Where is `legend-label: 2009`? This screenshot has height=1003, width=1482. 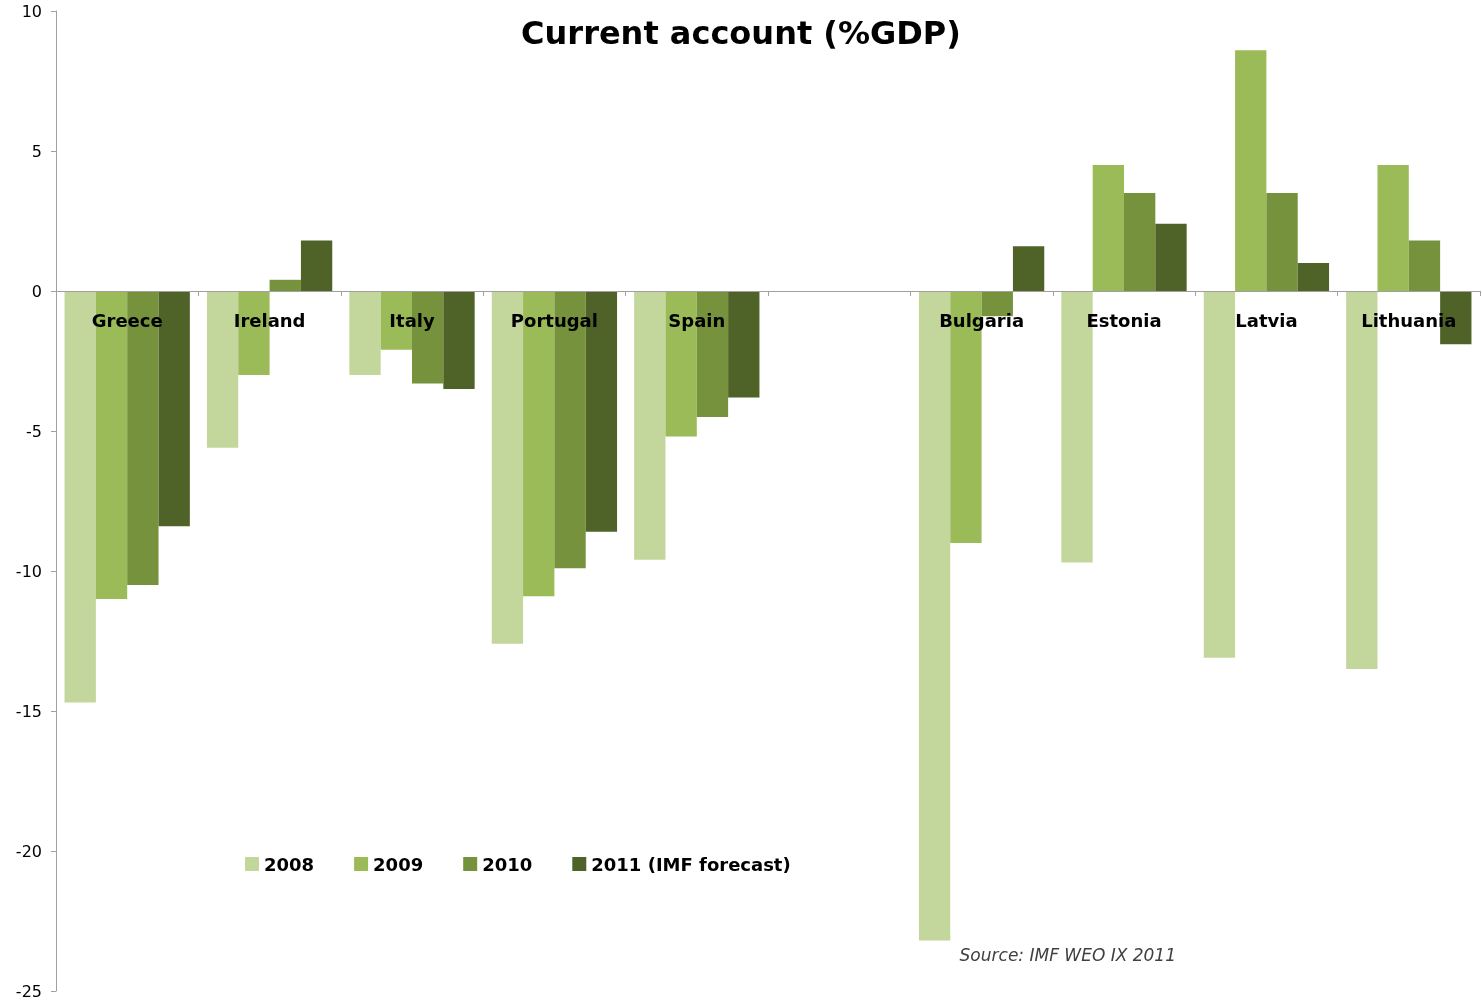
legend-label: 2009 is located at coordinates (398, 864).